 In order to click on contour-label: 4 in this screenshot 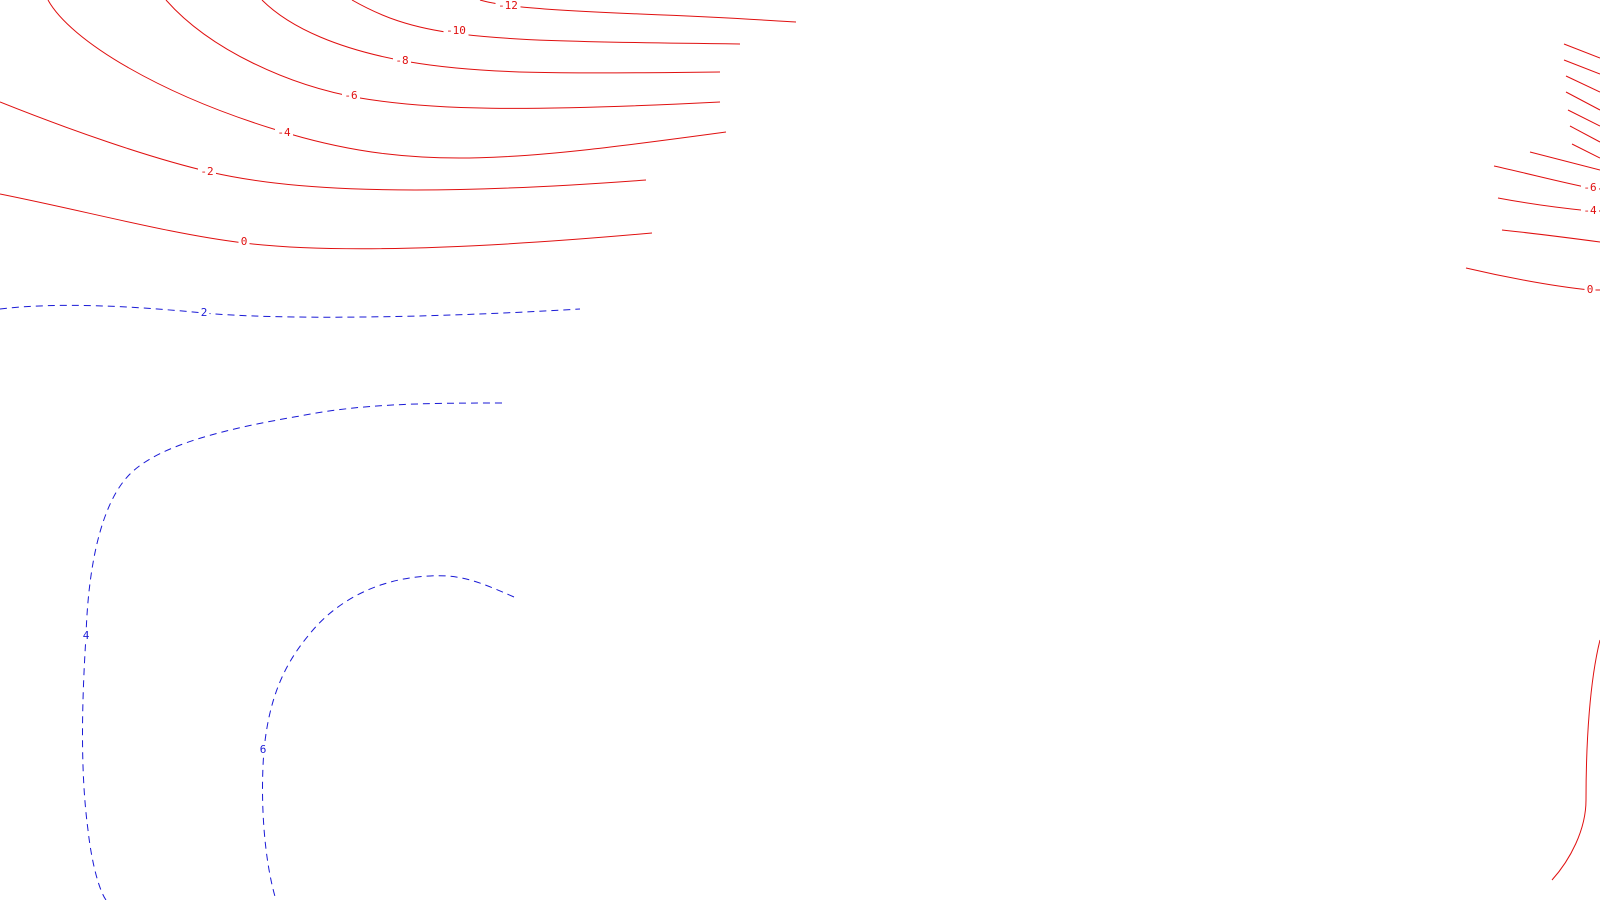, I will do `click(86, 635)`.